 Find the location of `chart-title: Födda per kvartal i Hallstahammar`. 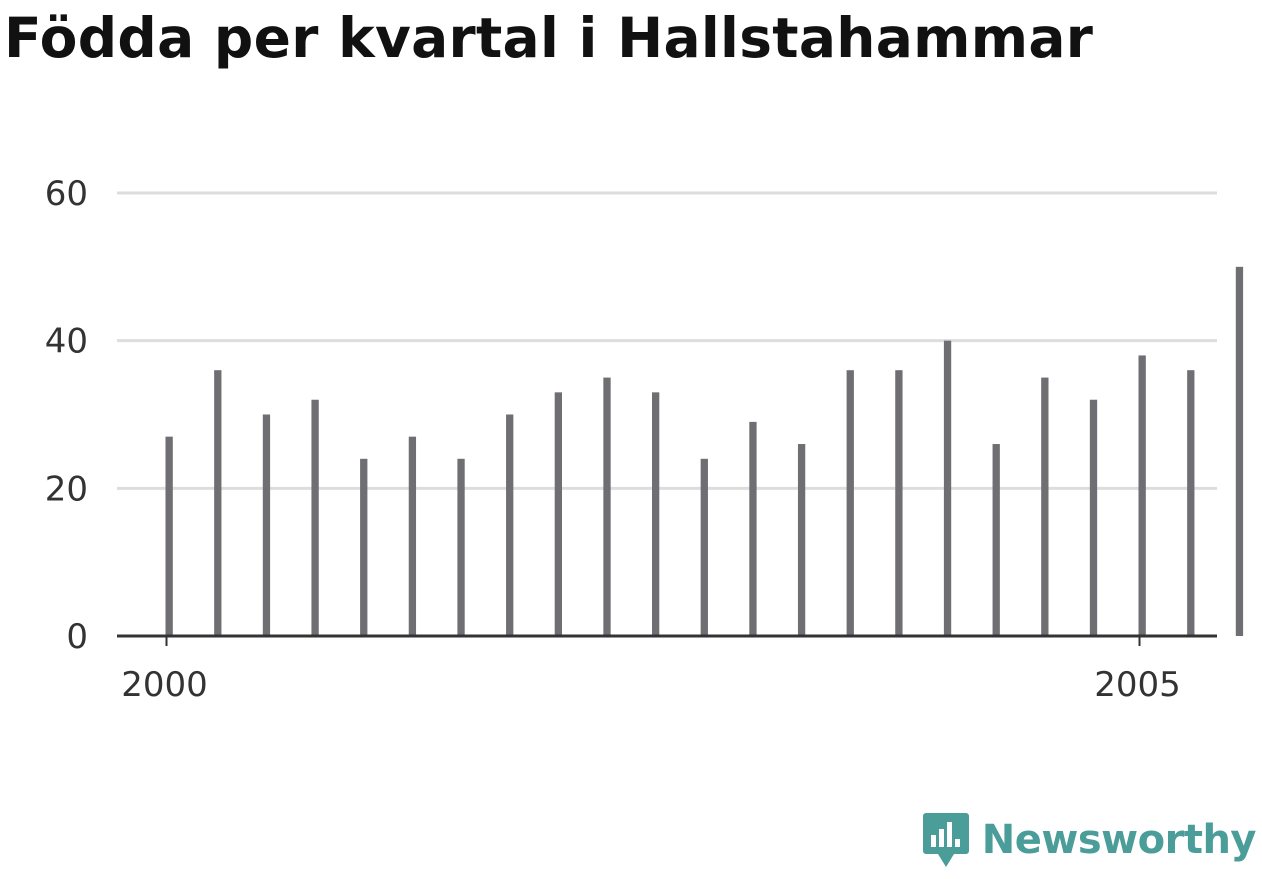

chart-title: Födda per kvartal i Hallstahammar is located at coordinates (549, 38).